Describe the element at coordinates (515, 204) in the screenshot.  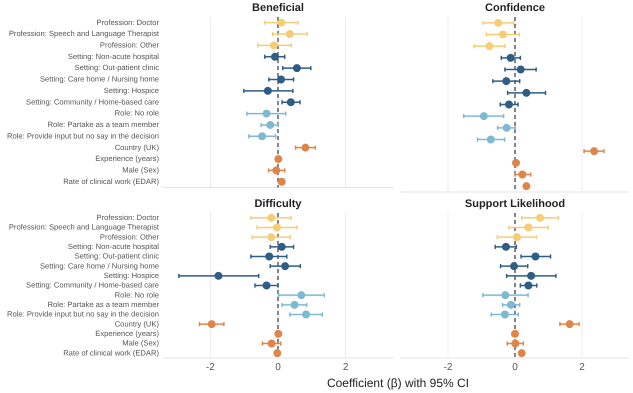
I see `chart-title: Support Likelihood` at that location.